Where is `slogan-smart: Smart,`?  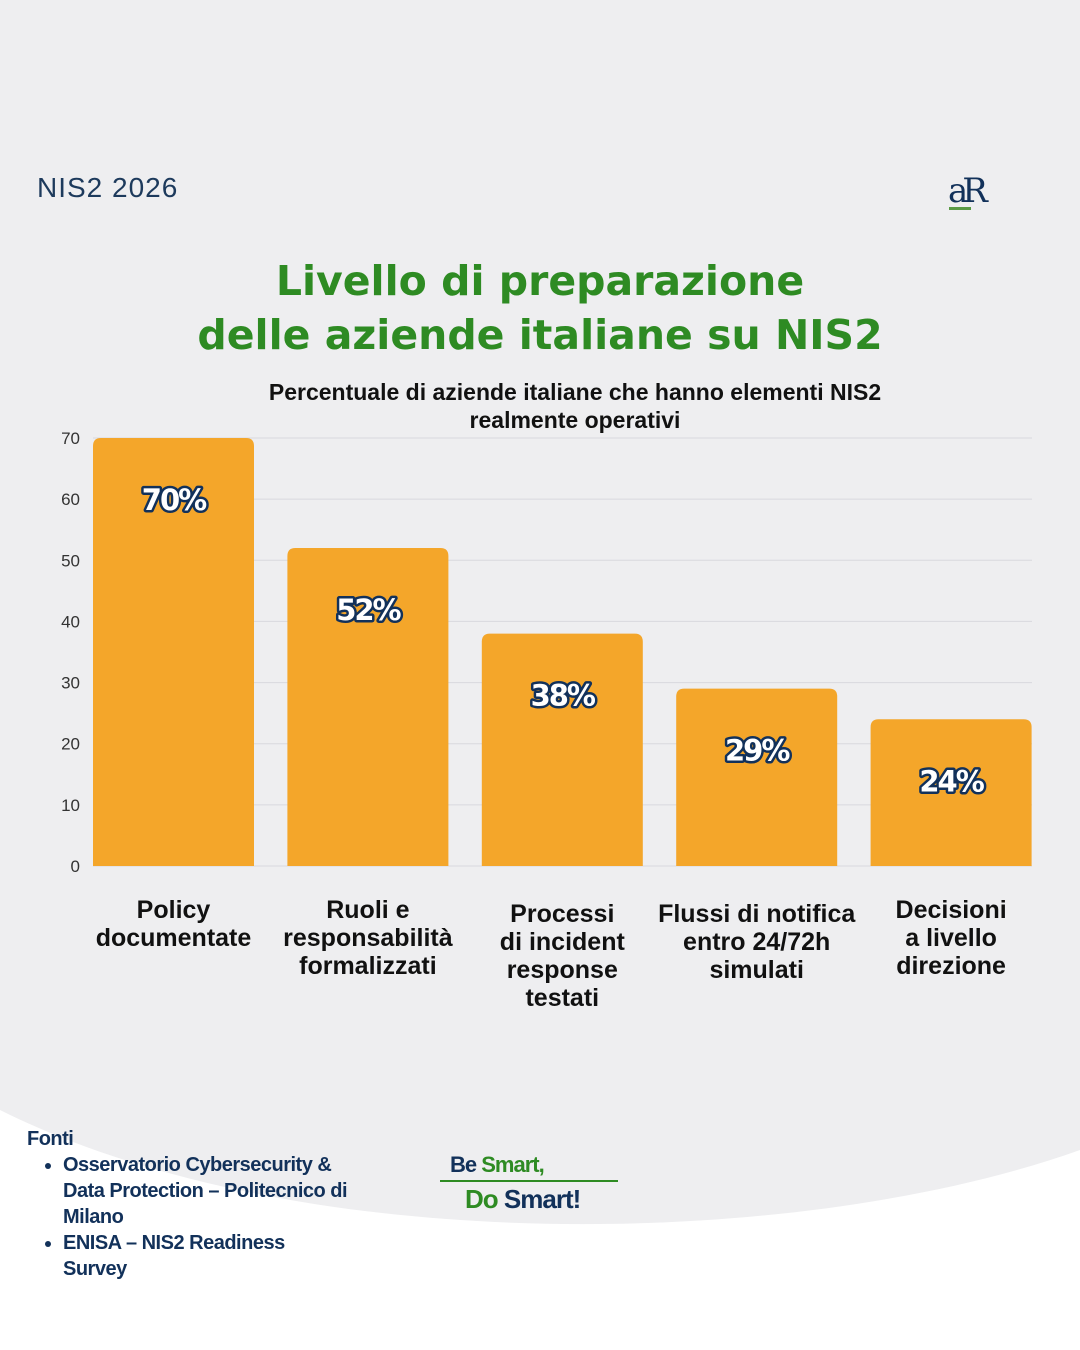 slogan-smart: Smart, is located at coordinates (512, 1164).